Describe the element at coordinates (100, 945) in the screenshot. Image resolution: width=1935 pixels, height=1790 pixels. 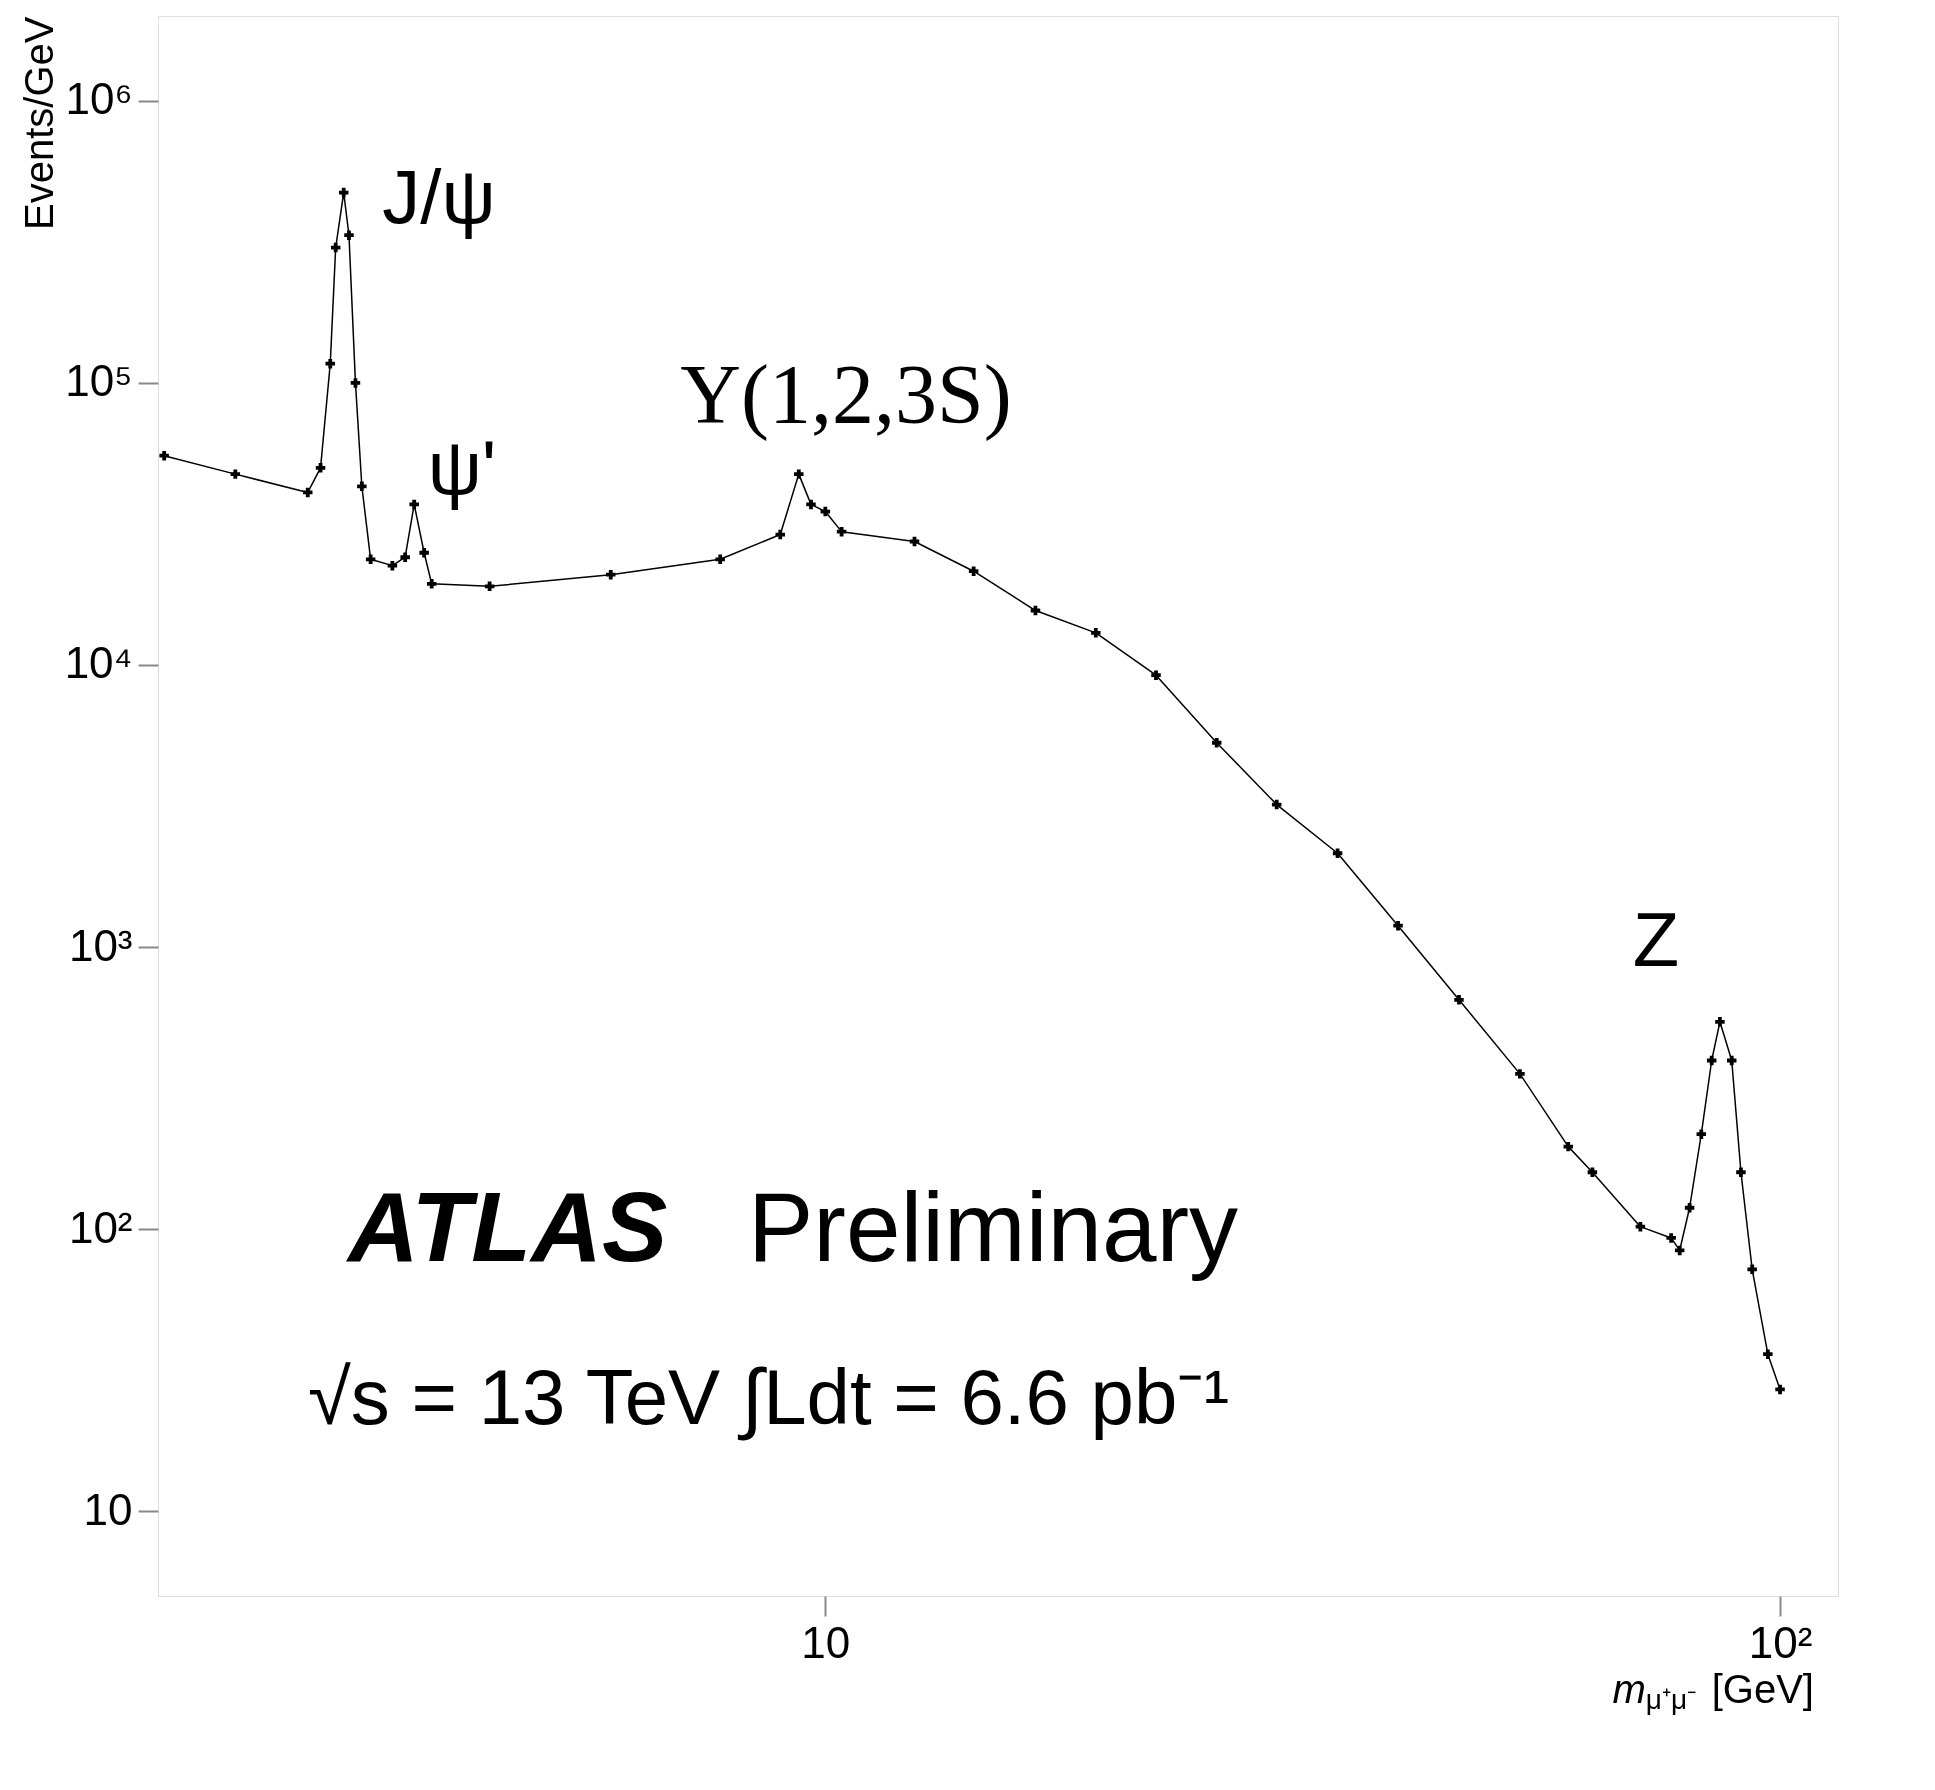
I see `y-tick-label: 10³` at that location.